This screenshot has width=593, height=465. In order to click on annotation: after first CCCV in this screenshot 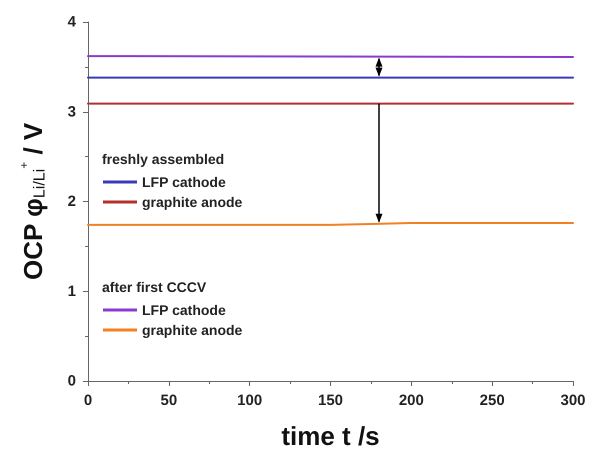, I will do `click(154, 287)`.